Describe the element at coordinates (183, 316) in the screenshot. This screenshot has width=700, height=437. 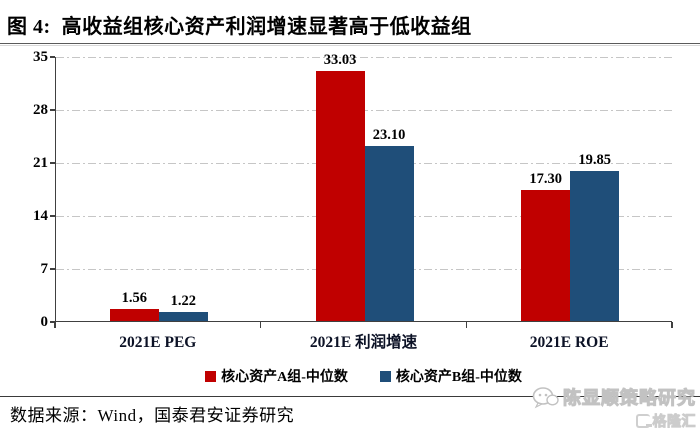
I see `bar-series2-cat1` at that location.